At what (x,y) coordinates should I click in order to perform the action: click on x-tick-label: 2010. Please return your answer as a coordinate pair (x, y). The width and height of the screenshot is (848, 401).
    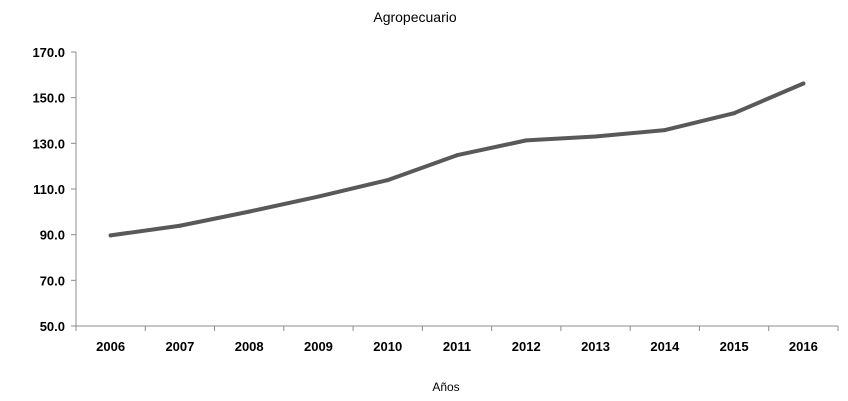
    Looking at the image, I should click on (387, 346).